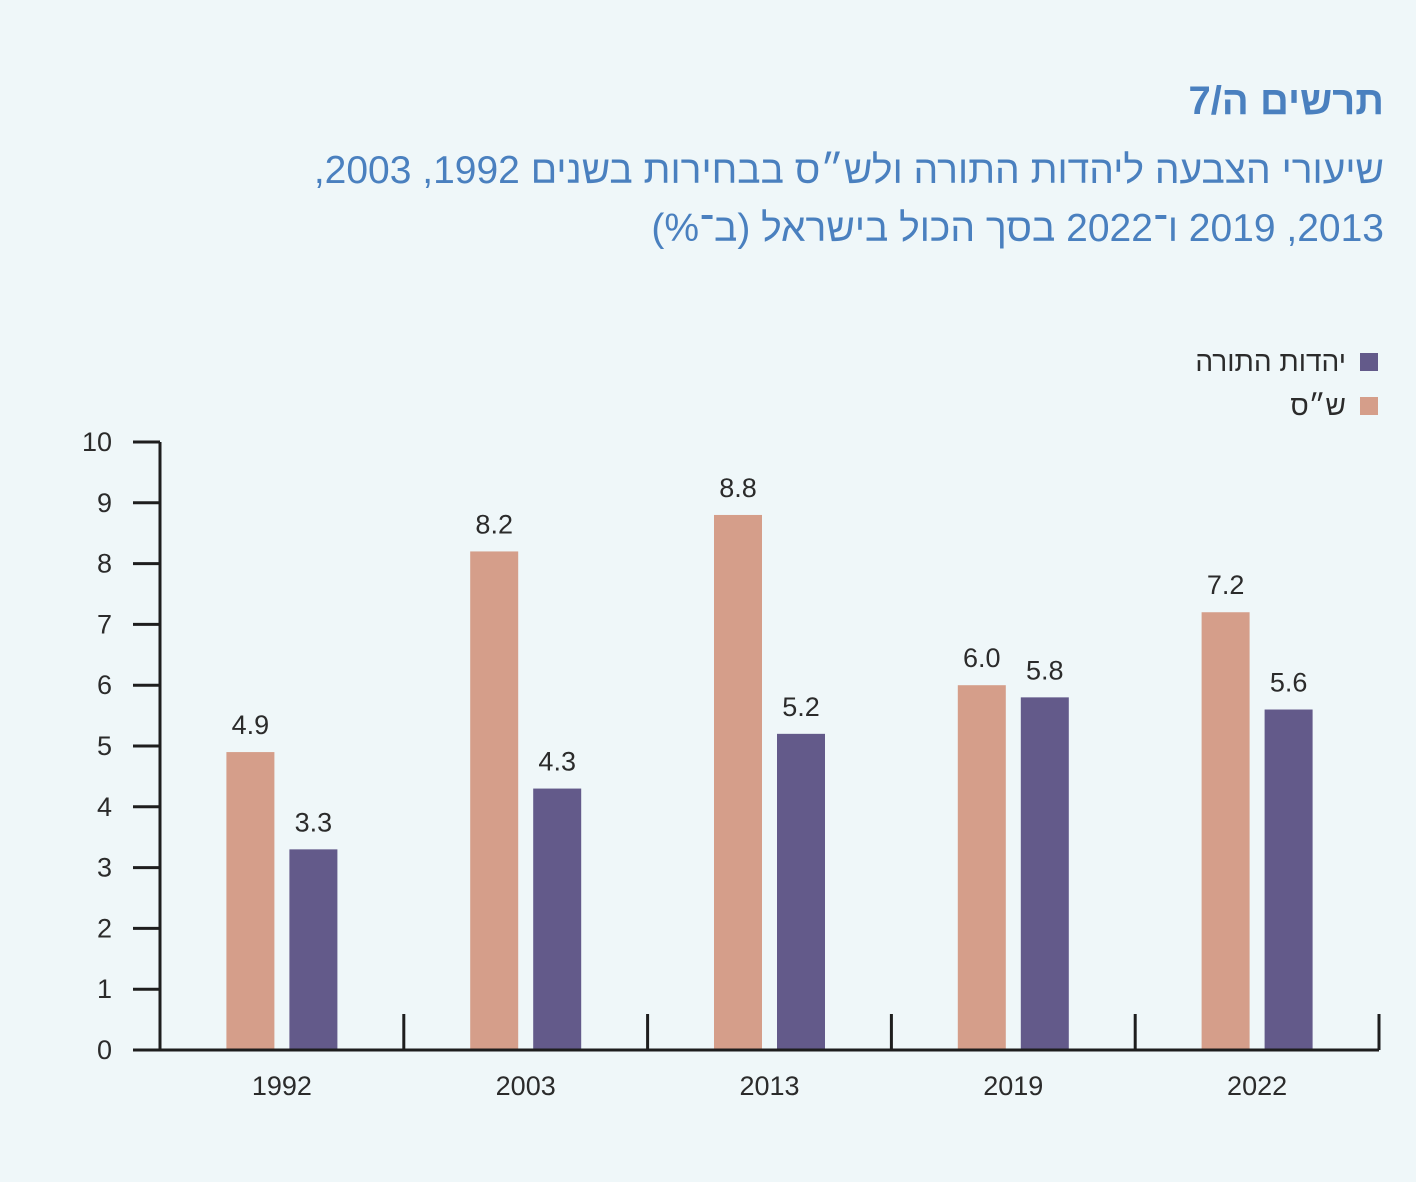  Describe the element at coordinates (982, 658) in the screenshot. I see `value-label-shas-2019: 6.0` at that location.